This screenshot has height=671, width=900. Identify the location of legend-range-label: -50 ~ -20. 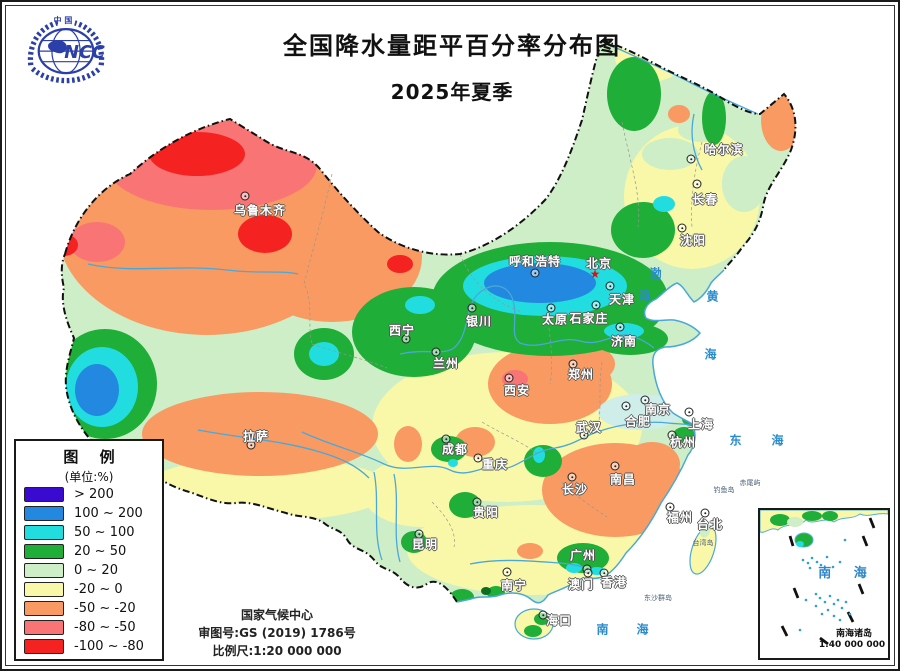
(105, 608).